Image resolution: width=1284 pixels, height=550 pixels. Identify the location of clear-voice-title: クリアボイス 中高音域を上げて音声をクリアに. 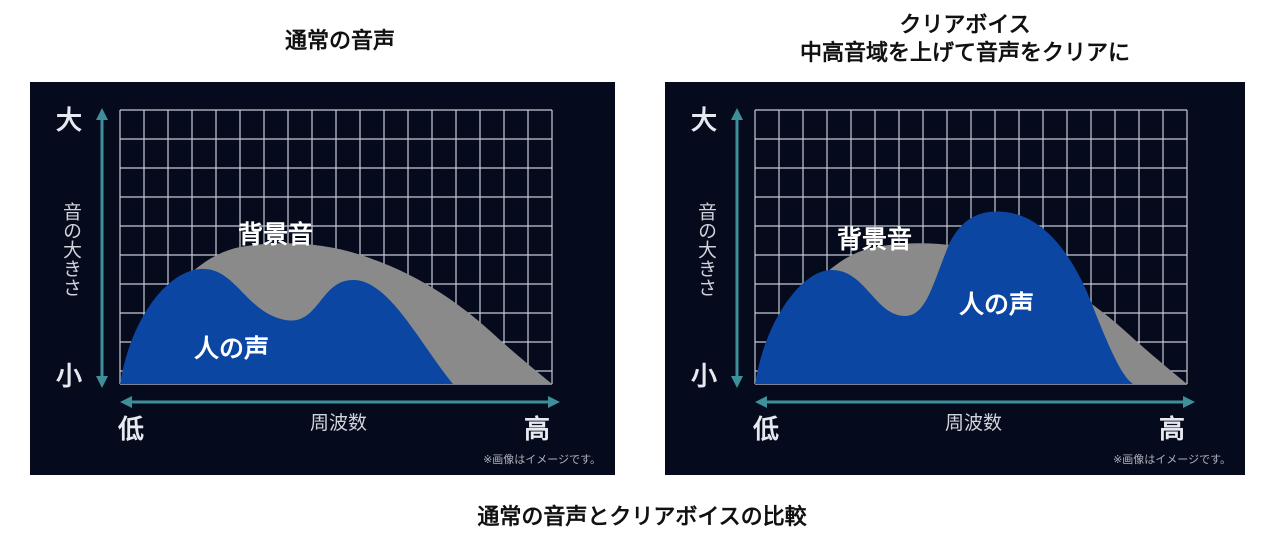
(965, 40).